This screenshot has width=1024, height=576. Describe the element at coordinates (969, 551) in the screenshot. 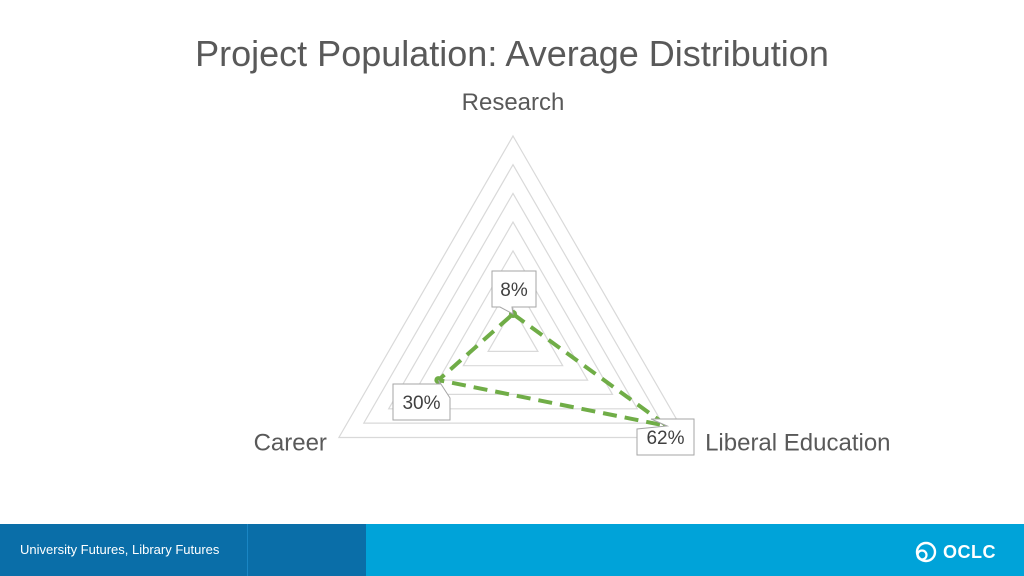

I see `oclc-logo-text: OCLC` at that location.